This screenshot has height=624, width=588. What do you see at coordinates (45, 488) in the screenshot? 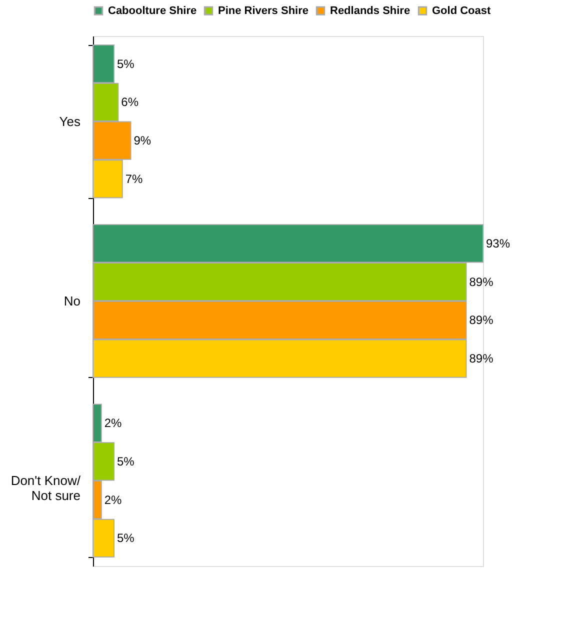
I see `y-tick-label: Don't Know/ Not sure` at bounding box center [45, 488].